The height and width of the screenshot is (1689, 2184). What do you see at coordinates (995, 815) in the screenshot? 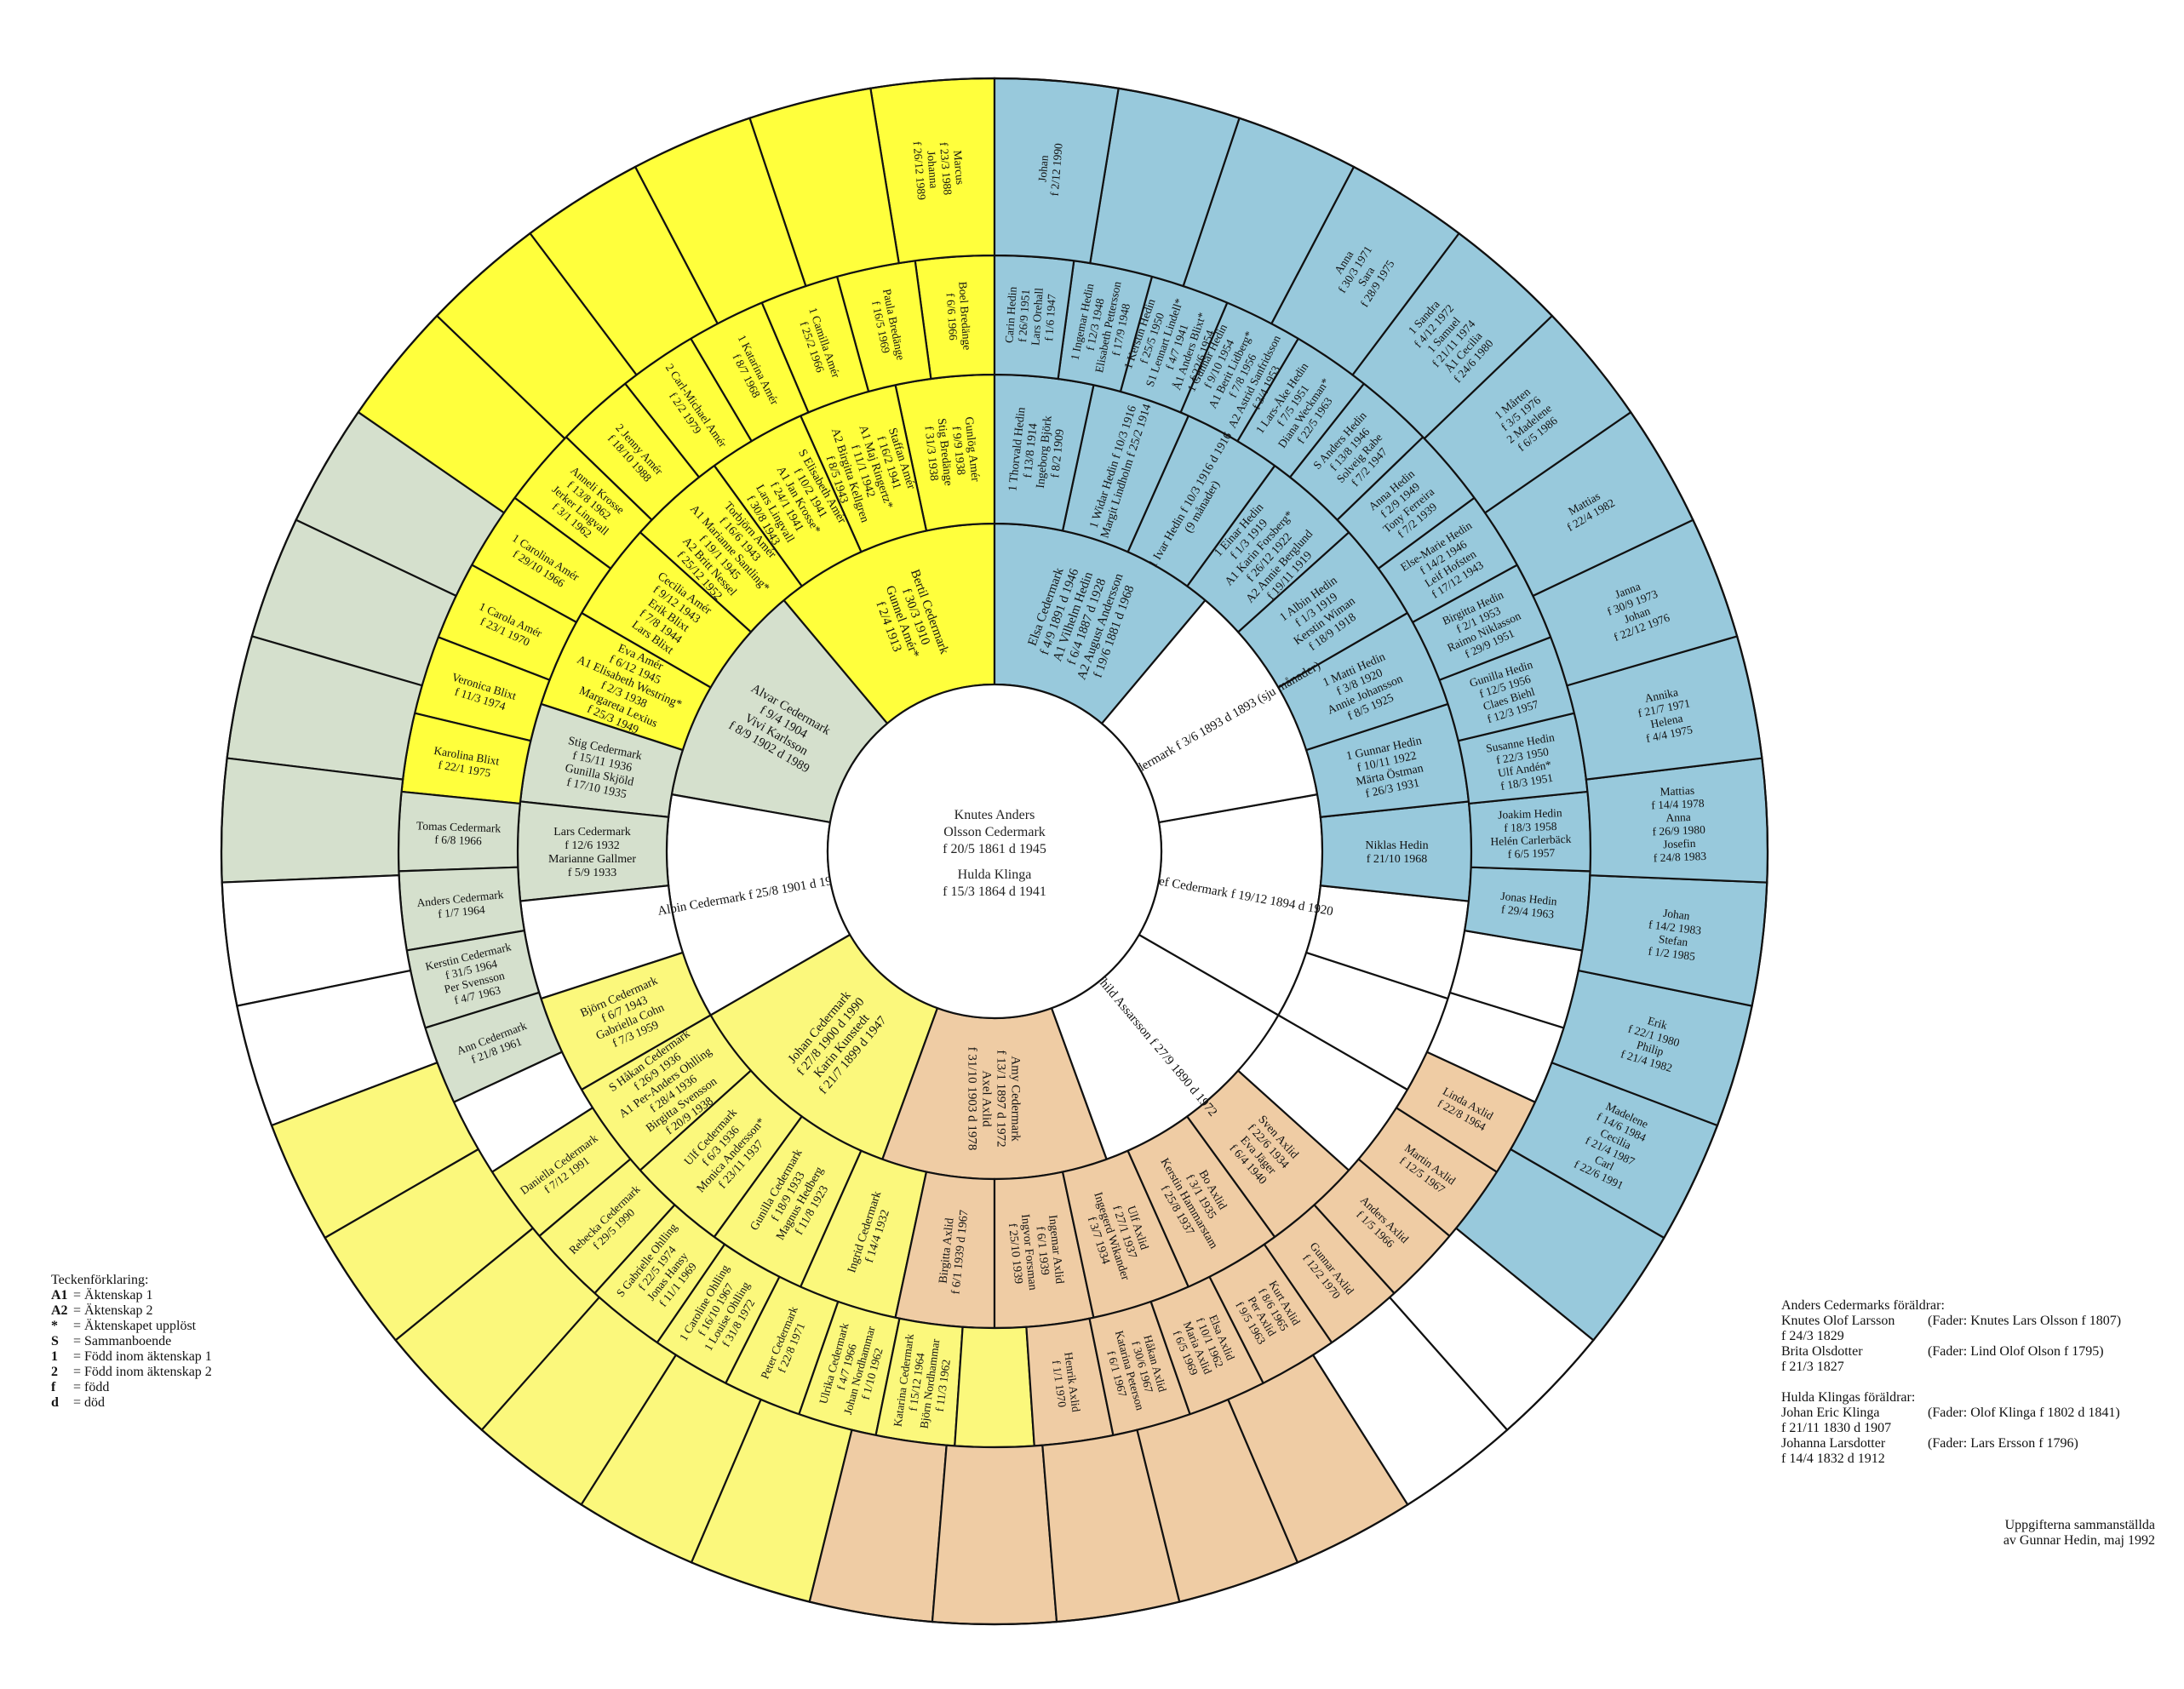
I see `husband-given-name: Knutes Anders` at bounding box center [995, 815].